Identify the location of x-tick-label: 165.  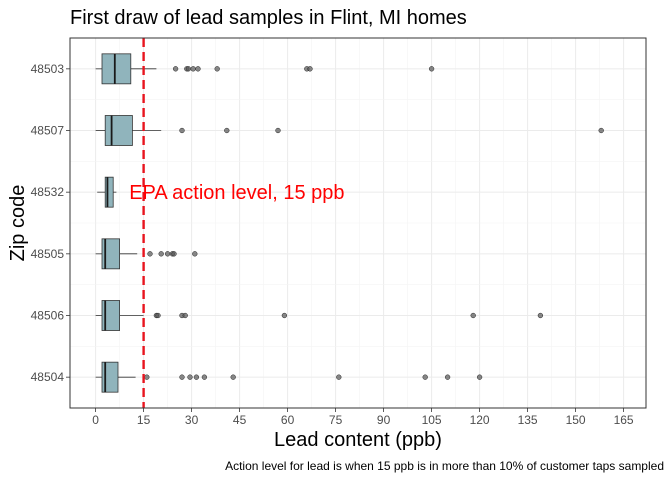
(624, 420).